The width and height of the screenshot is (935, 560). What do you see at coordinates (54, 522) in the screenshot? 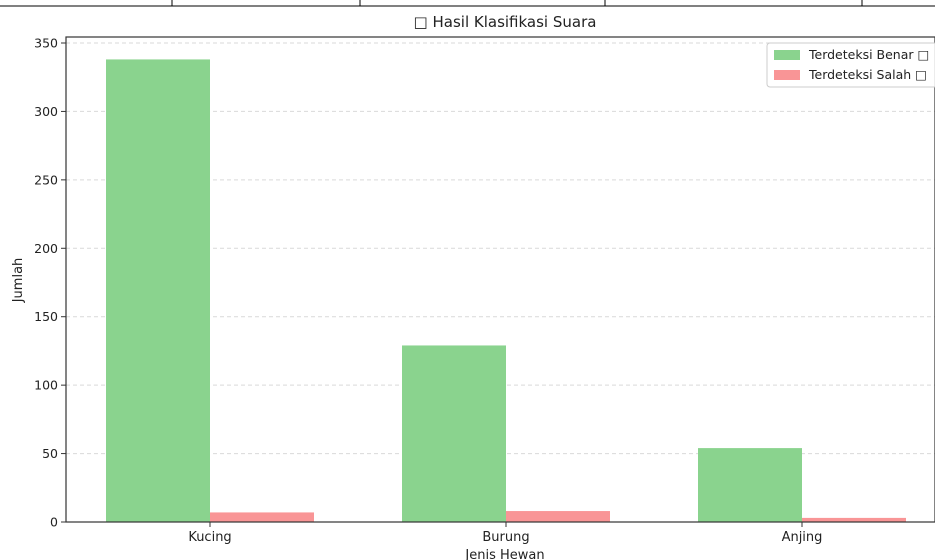
I see `y-tick-label-0: 0` at bounding box center [54, 522].